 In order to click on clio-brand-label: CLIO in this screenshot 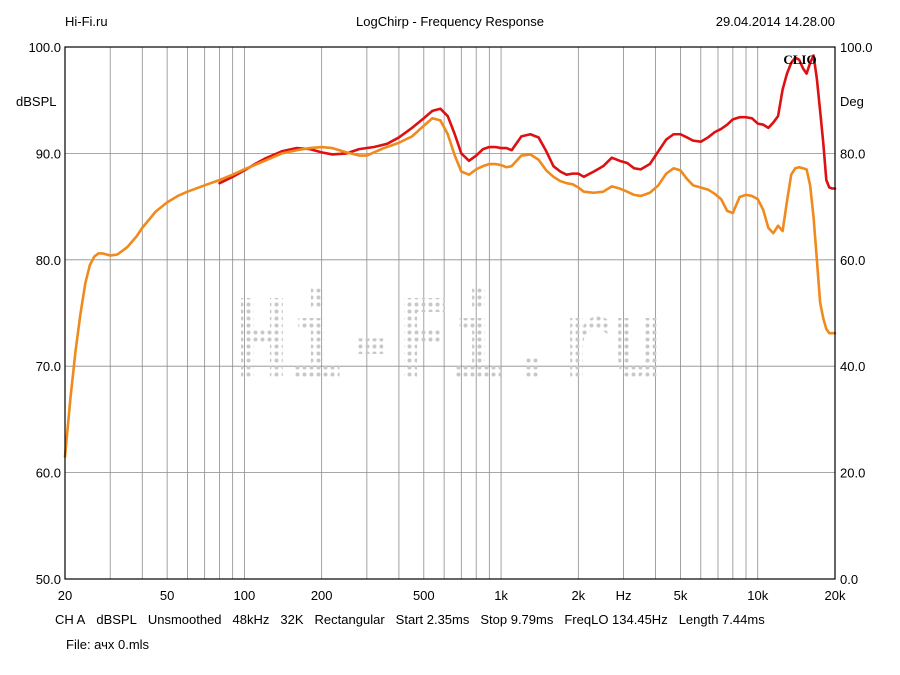, I will do `click(799, 59)`.